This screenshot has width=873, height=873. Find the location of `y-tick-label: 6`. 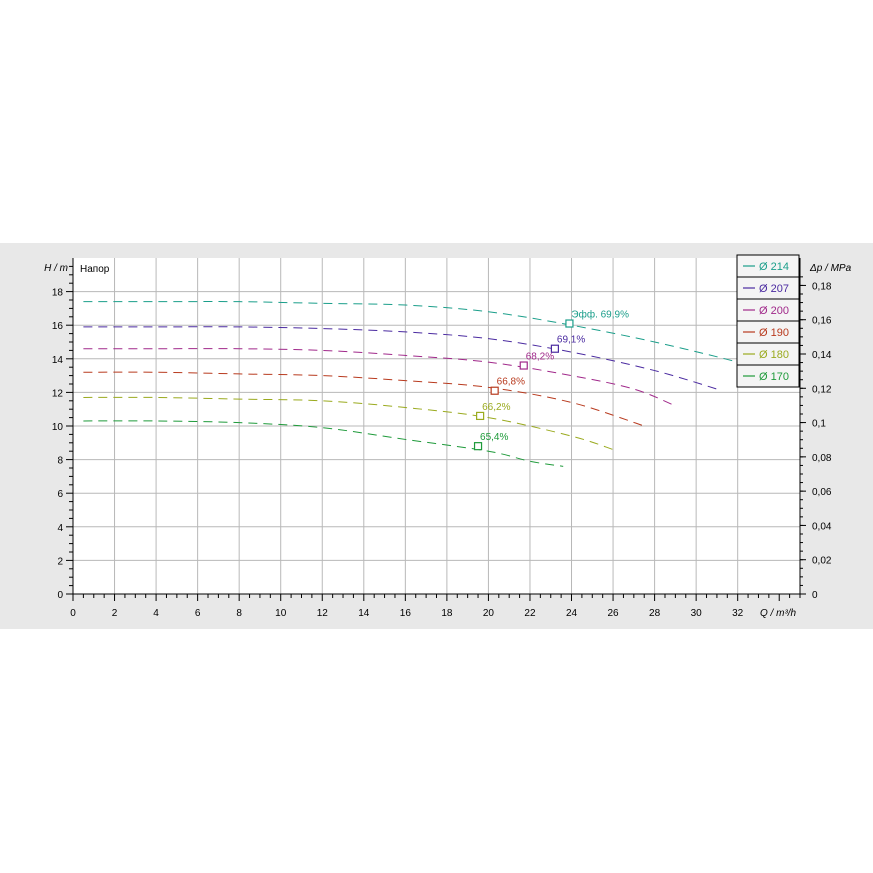

y-tick-label: 6 is located at coordinates (60, 494).